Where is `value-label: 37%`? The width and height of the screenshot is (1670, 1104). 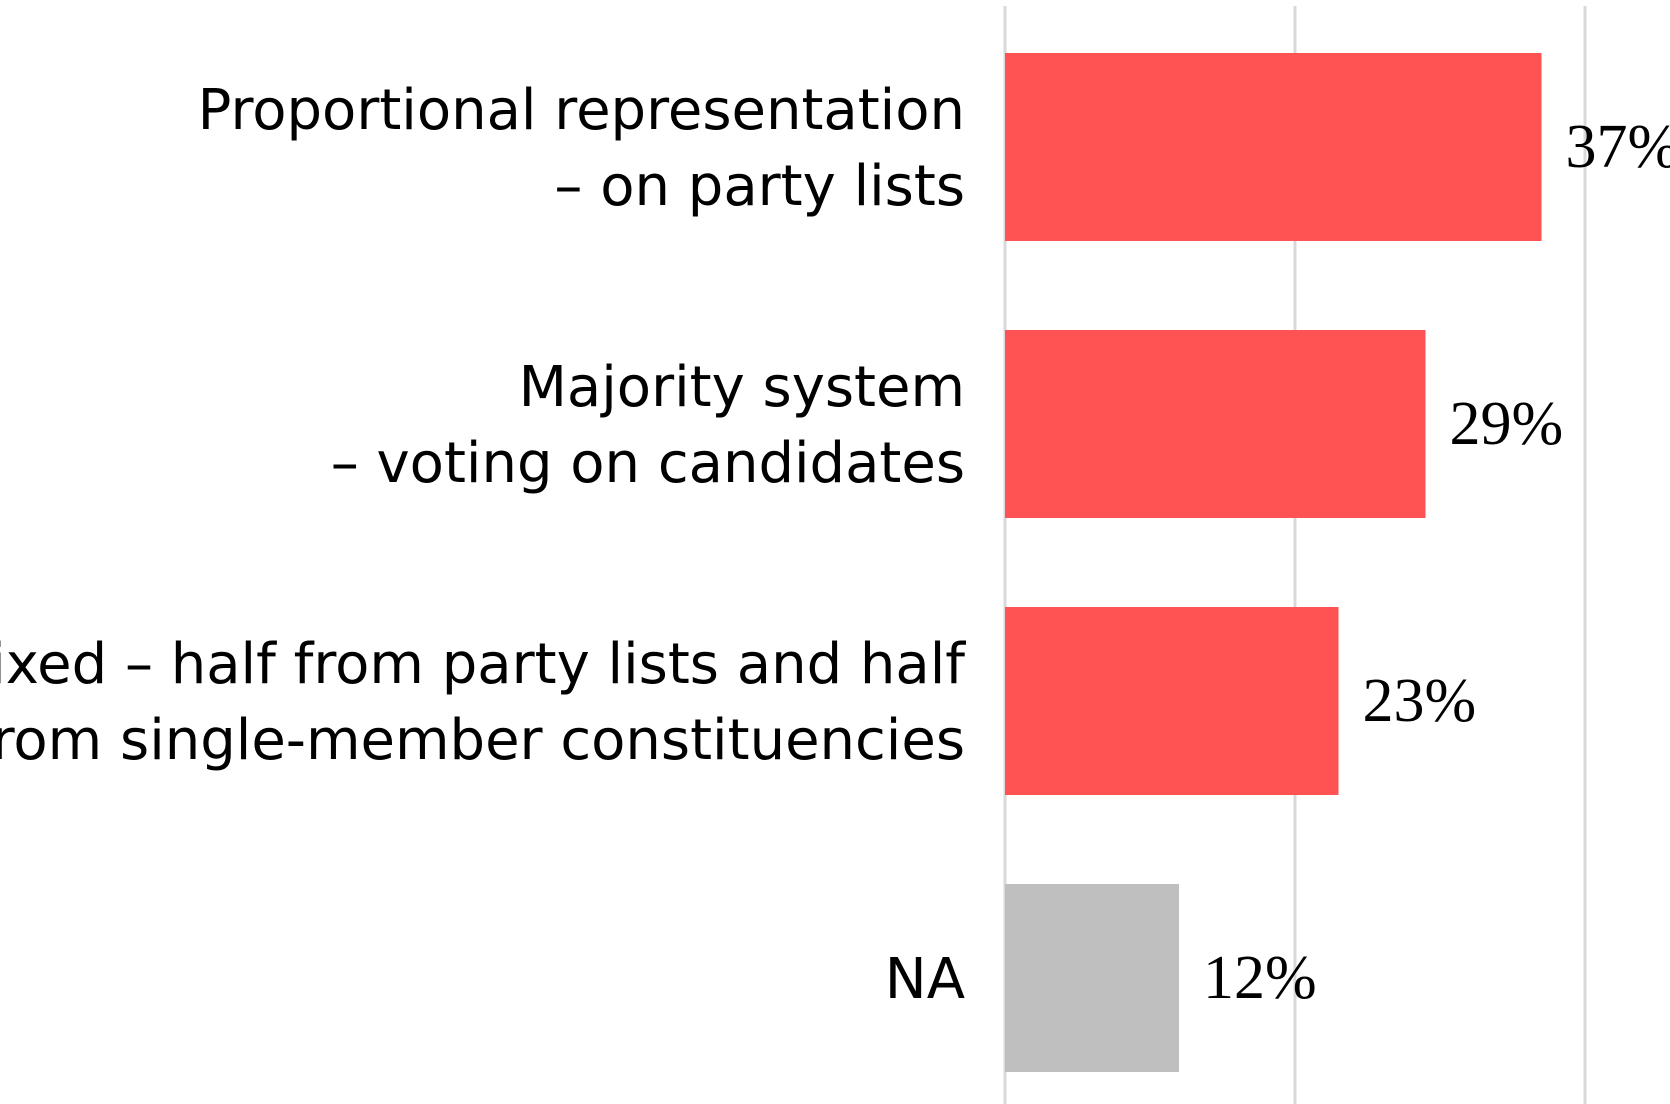
value-label: 37% is located at coordinates (1618, 147).